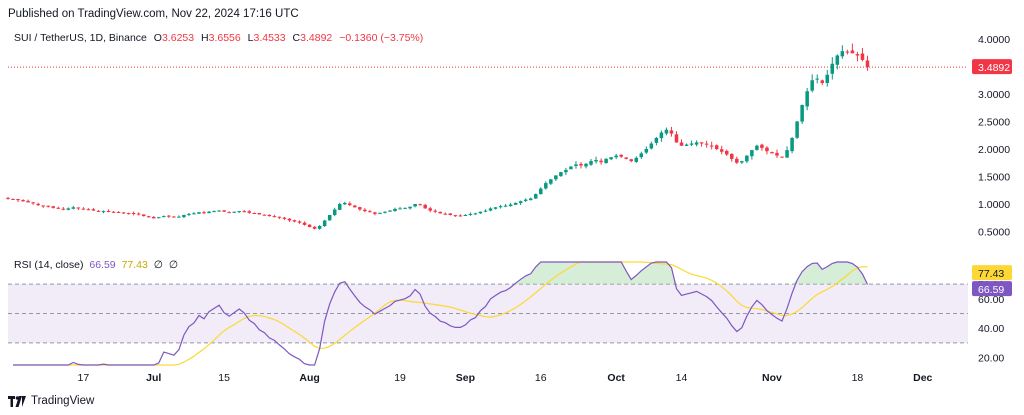  Describe the element at coordinates (858, 378) in the screenshot. I see `time-tick-label: 18` at that location.